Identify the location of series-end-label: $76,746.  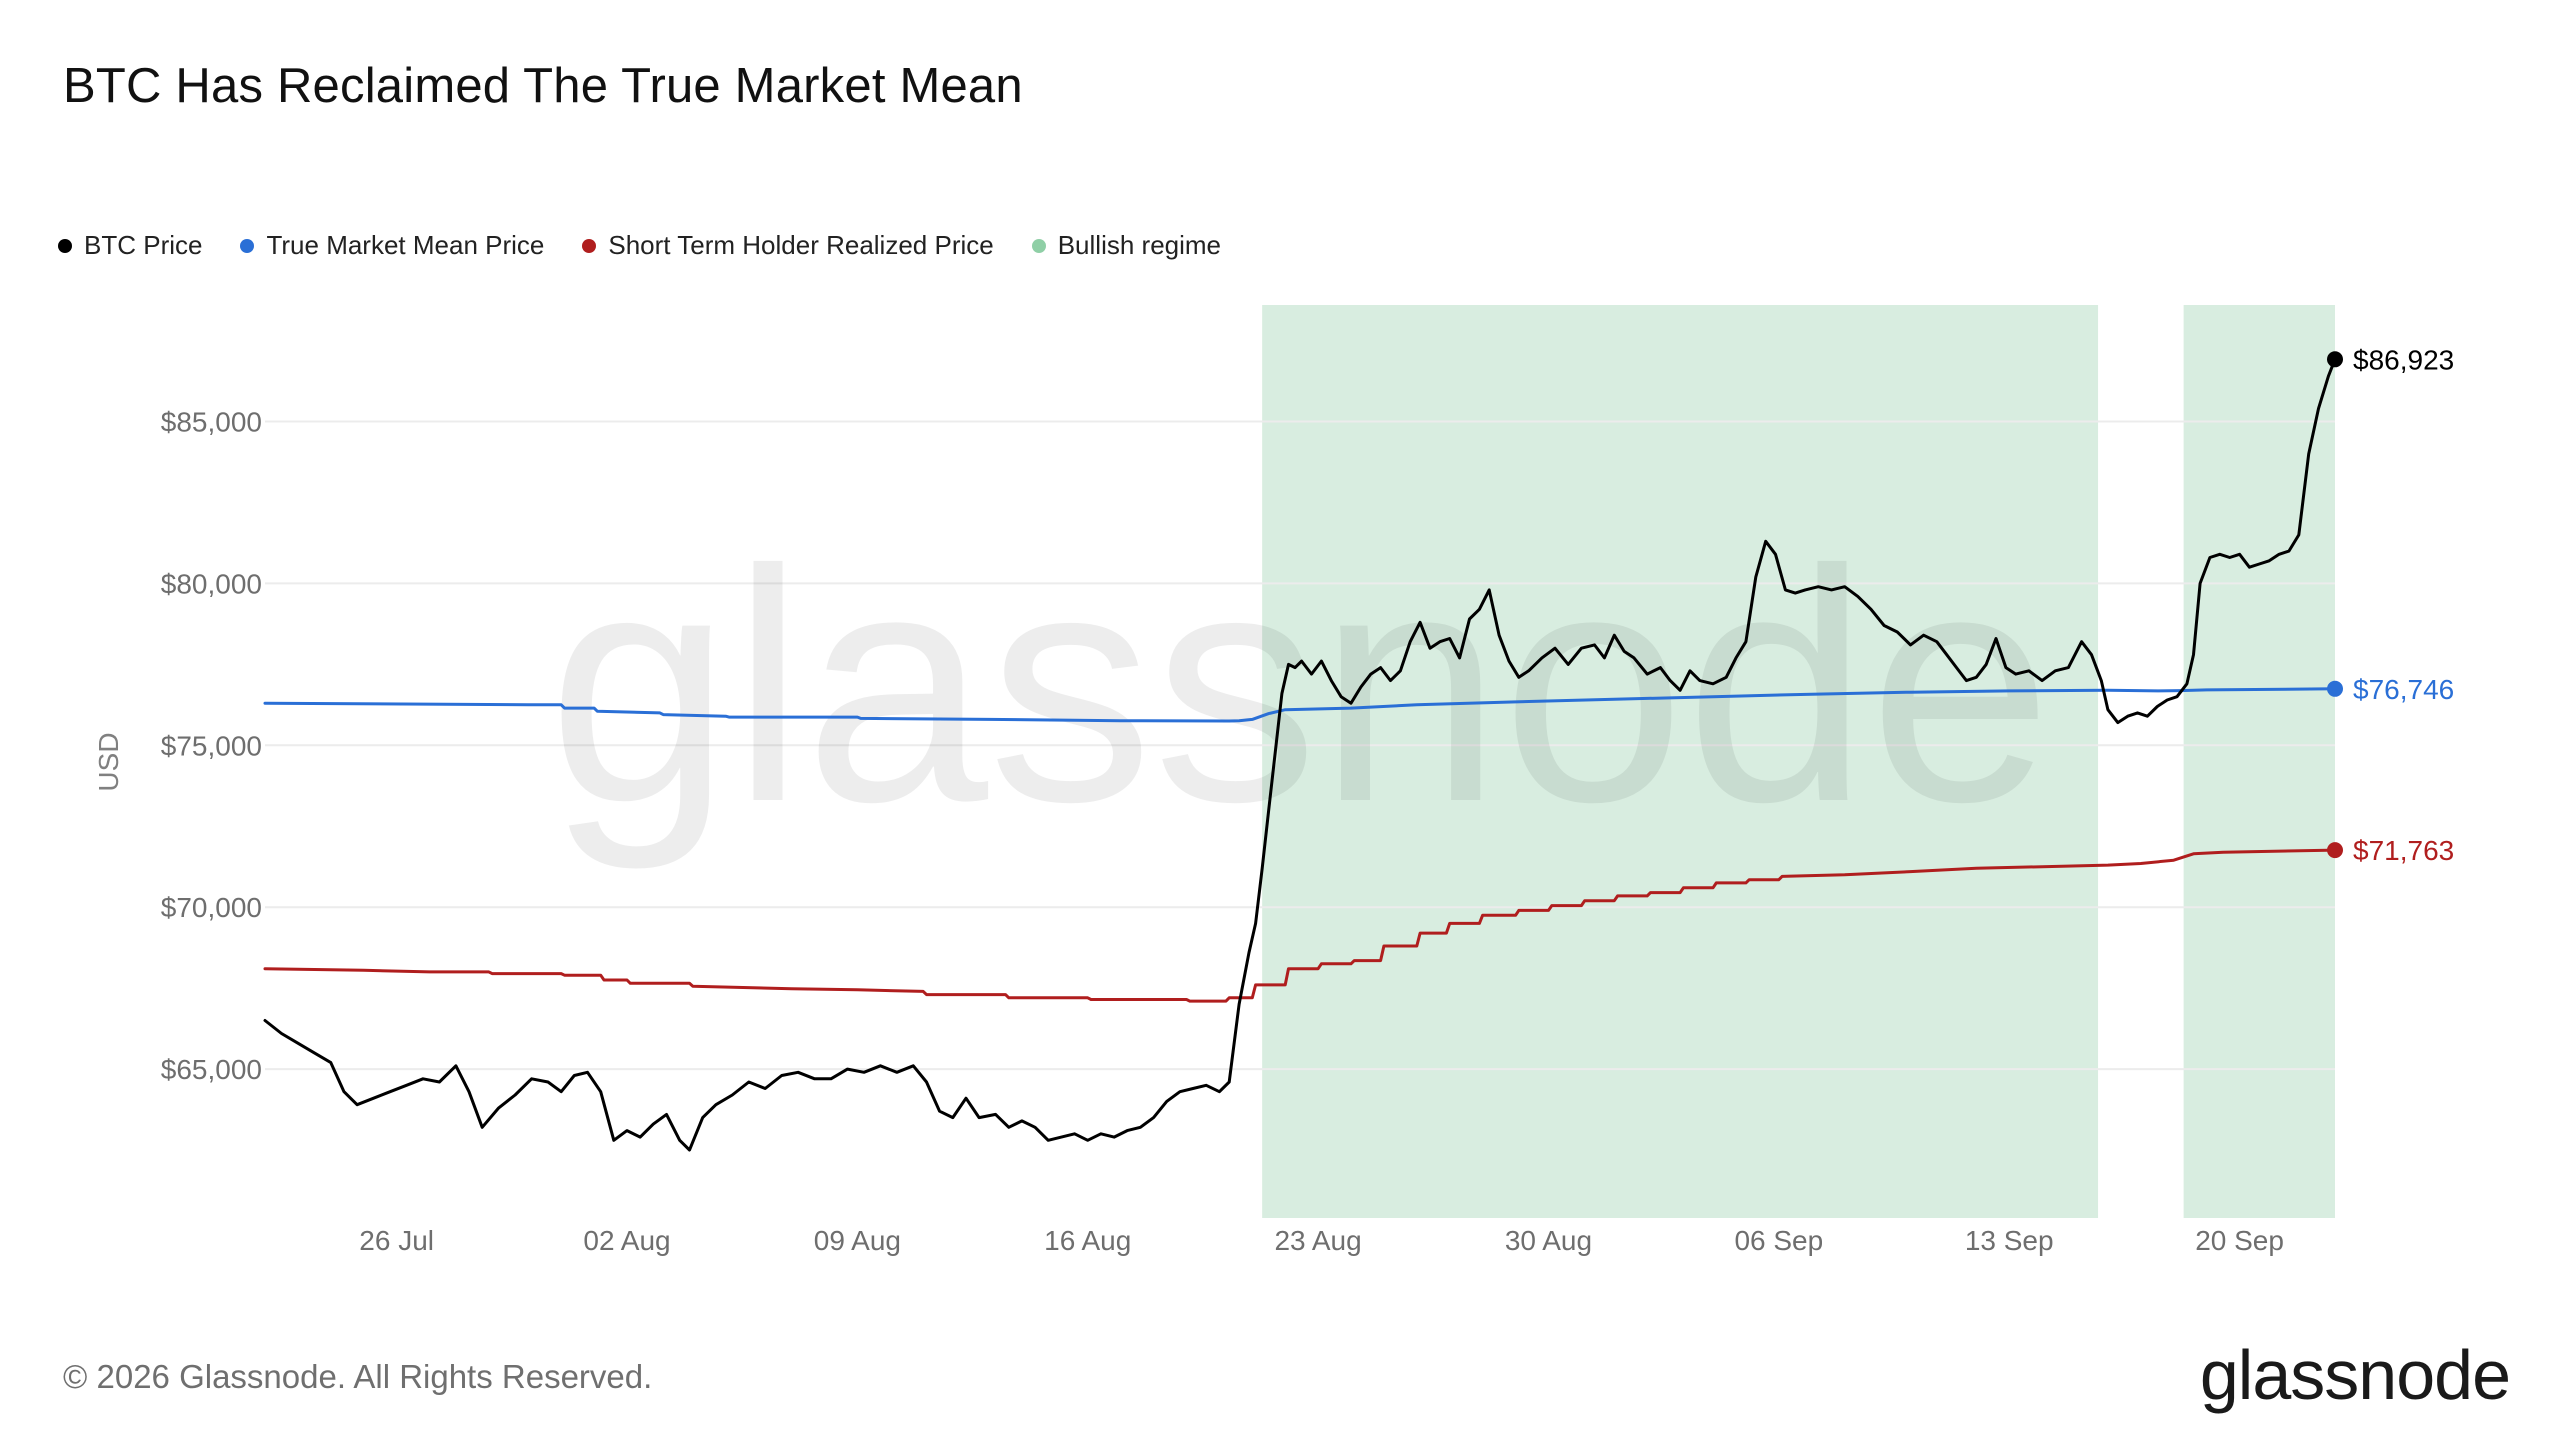
(2403, 689).